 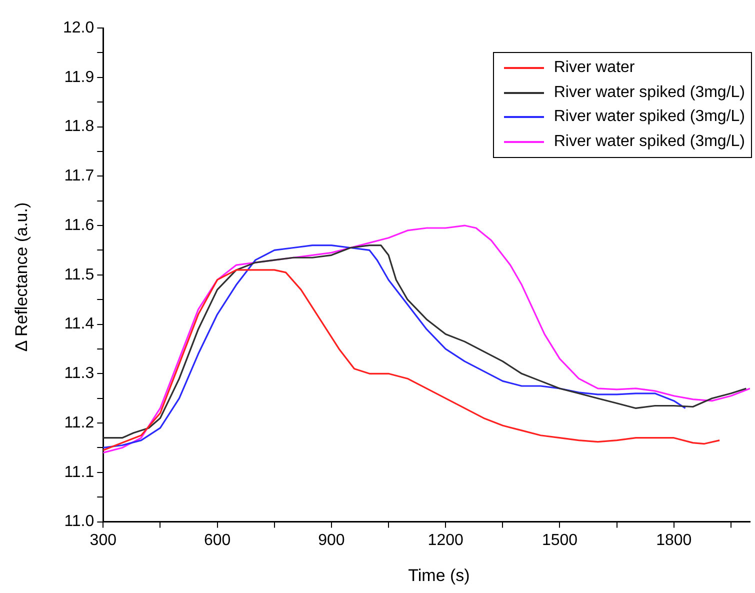 I want to click on y-tick-label: 11.1, so click(x=79, y=472).